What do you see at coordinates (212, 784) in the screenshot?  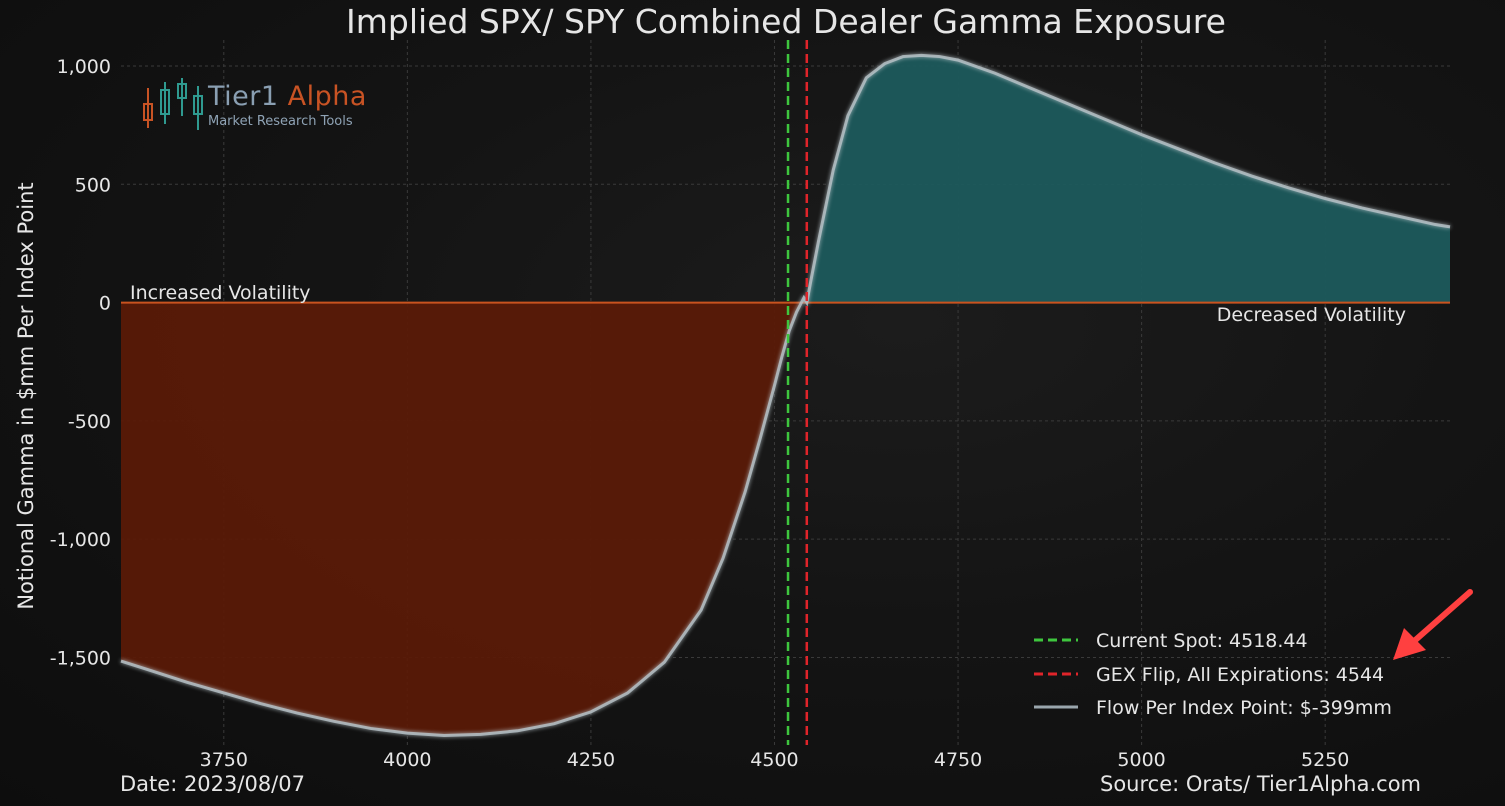 I see `footer-date: Date: 2023/08/07` at bounding box center [212, 784].